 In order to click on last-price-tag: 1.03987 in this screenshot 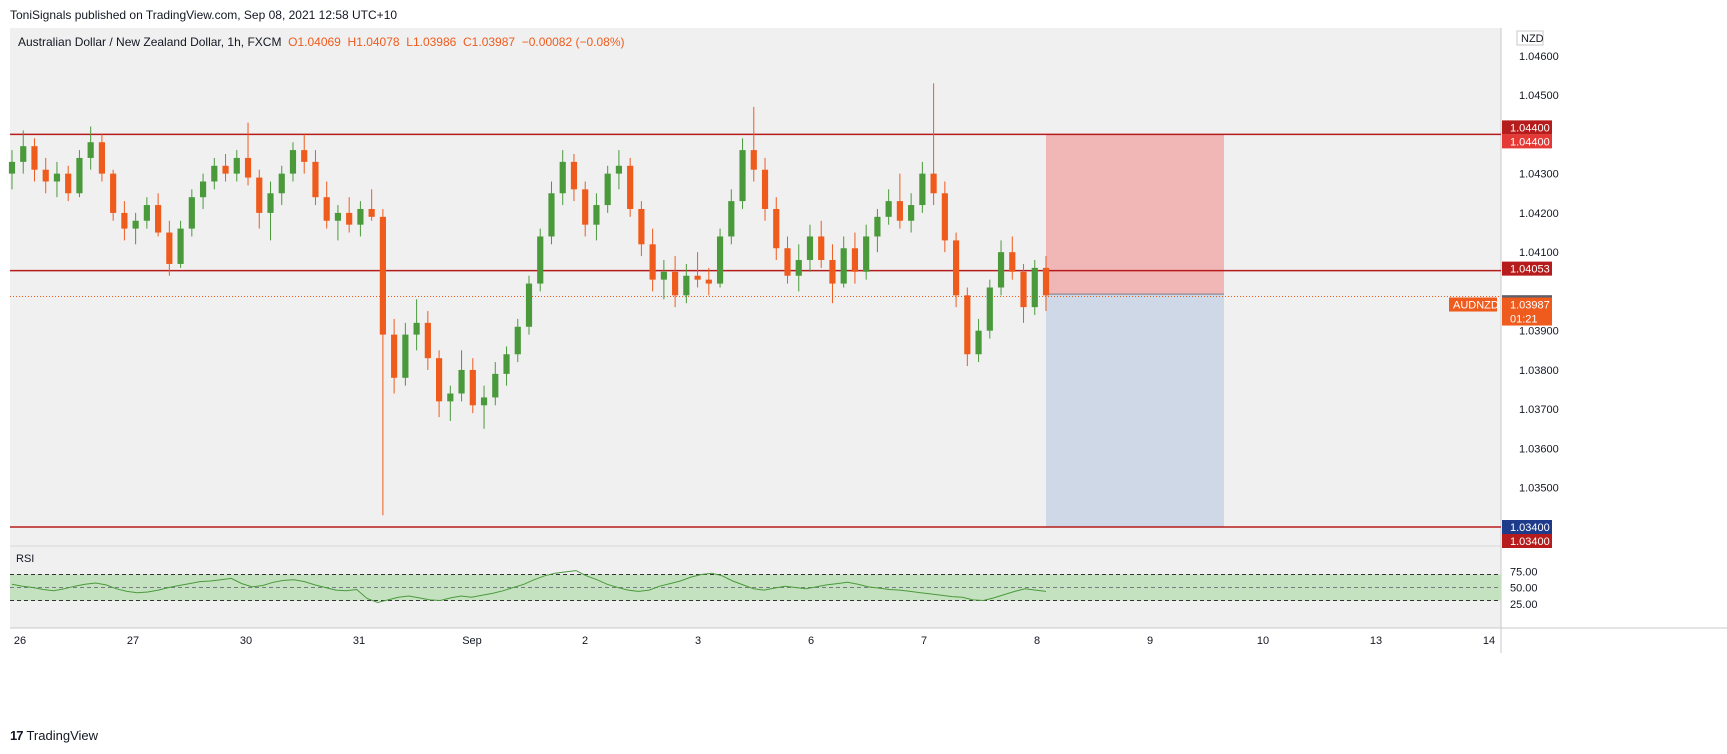, I will do `click(1530, 306)`.